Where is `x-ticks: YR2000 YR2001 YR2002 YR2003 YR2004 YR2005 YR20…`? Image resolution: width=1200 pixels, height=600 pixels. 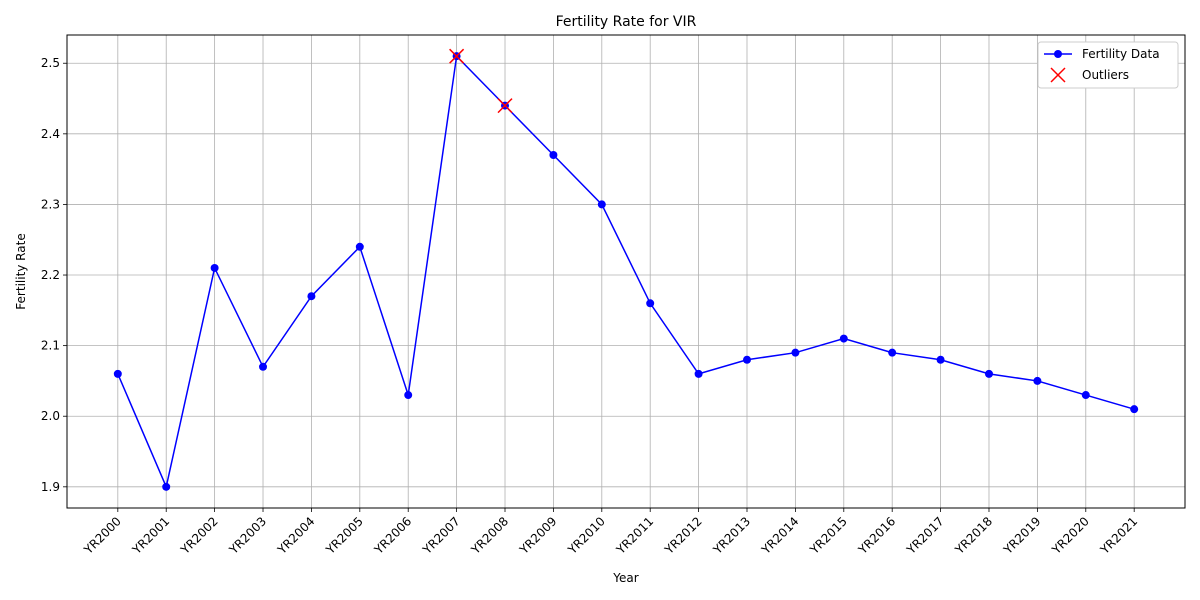 x-ticks: YR2000 YR2001 YR2002 YR2003 YR2004 YR2005 YR20… is located at coordinates (610, 533).